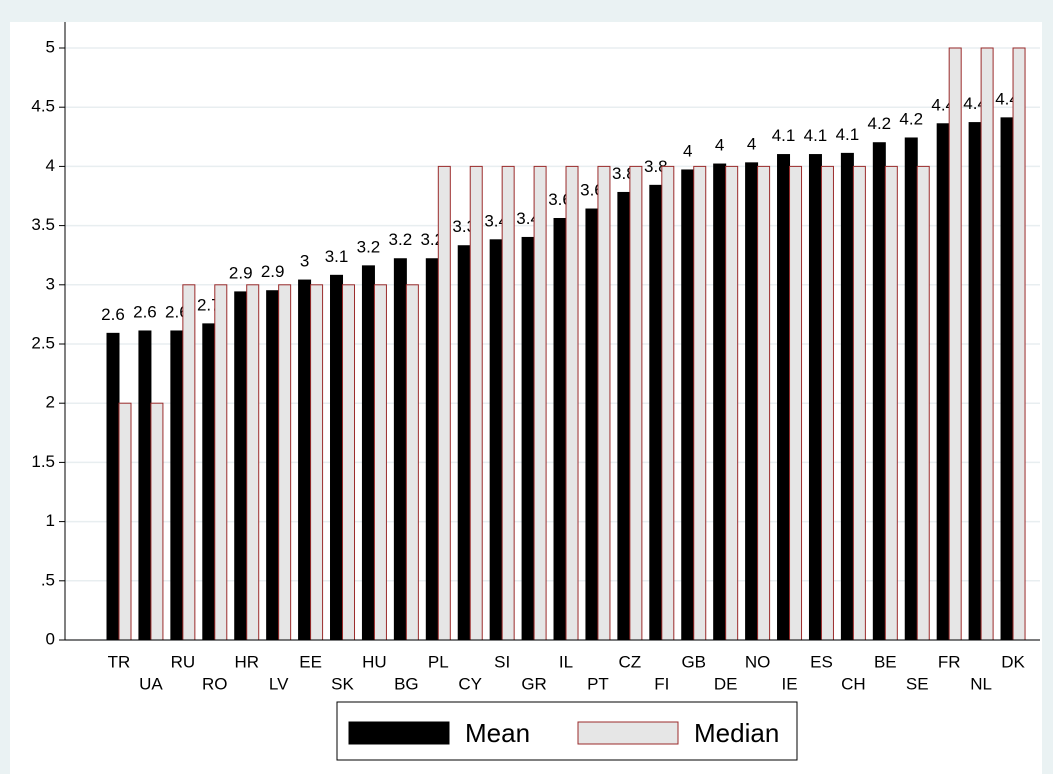 Image resolution: width=1053 pixels, height=774 pixels. I want to click on x-tick-label: UA, so click(151, 683).